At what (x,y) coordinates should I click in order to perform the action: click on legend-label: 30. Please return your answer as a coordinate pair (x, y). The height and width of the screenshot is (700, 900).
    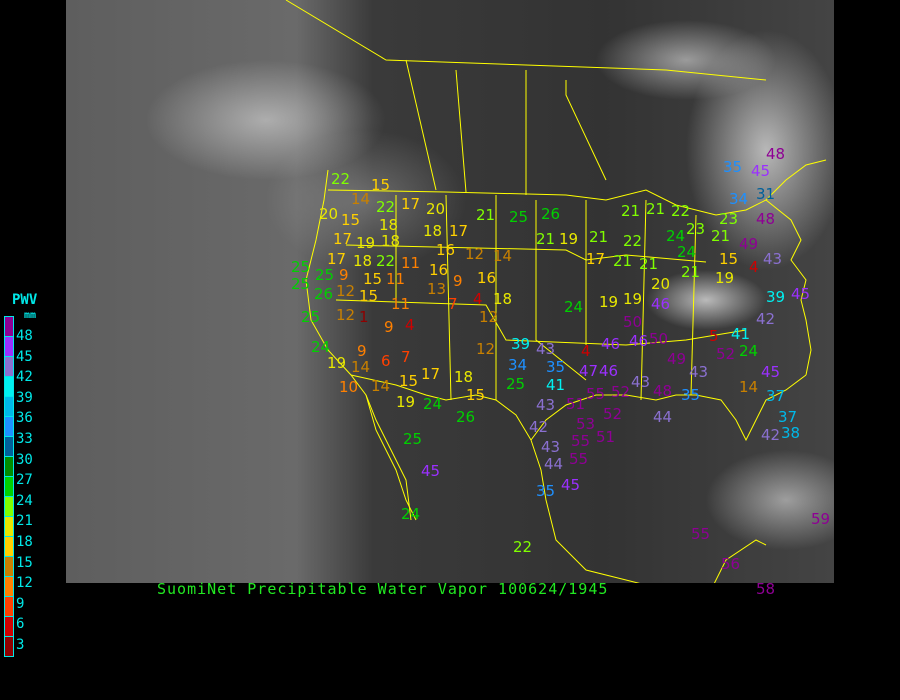
    Looking at the image, I should click on (24, 459).